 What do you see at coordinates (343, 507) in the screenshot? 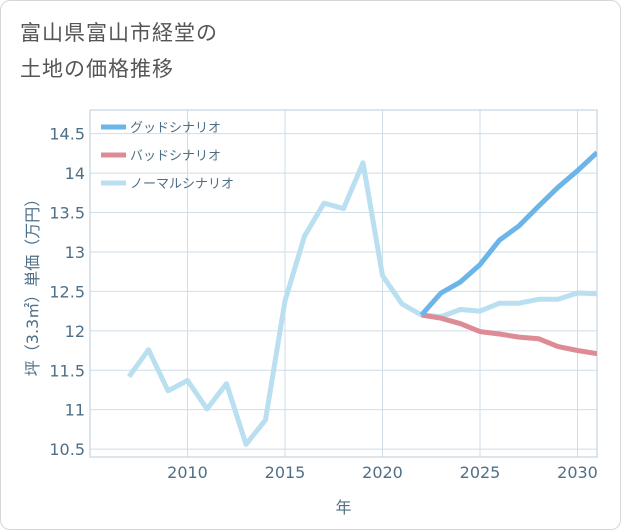
I see `x-axis-label: 年` at bounding box center [343, 507].